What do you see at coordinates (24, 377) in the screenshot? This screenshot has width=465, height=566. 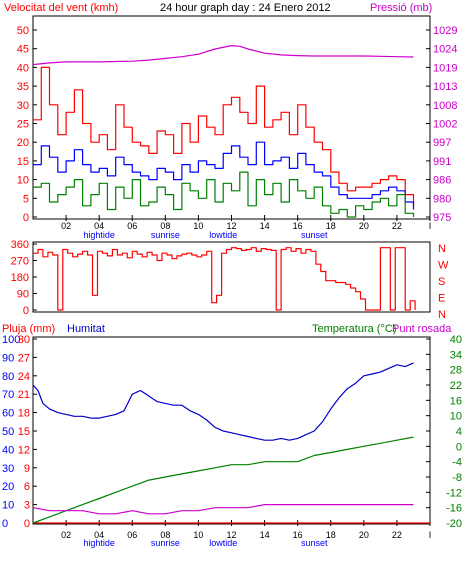 I see `rain-tick-label: 24` at bounding box center [24, 377].